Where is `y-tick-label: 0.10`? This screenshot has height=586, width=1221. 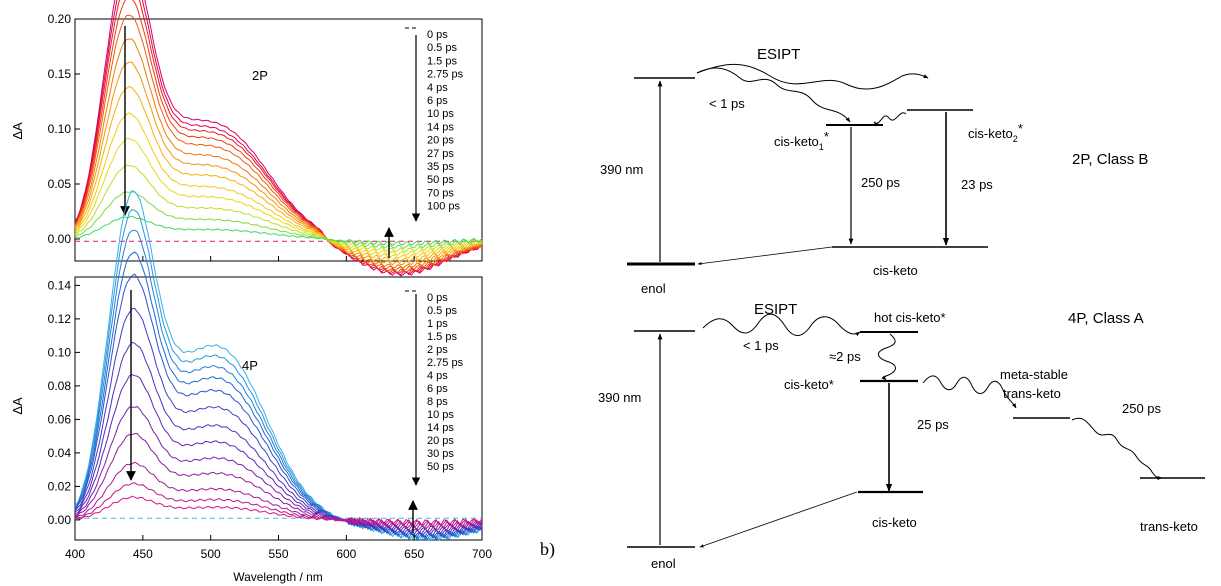
y-tick-label: 0.10 is located at coordinates (60, 129).